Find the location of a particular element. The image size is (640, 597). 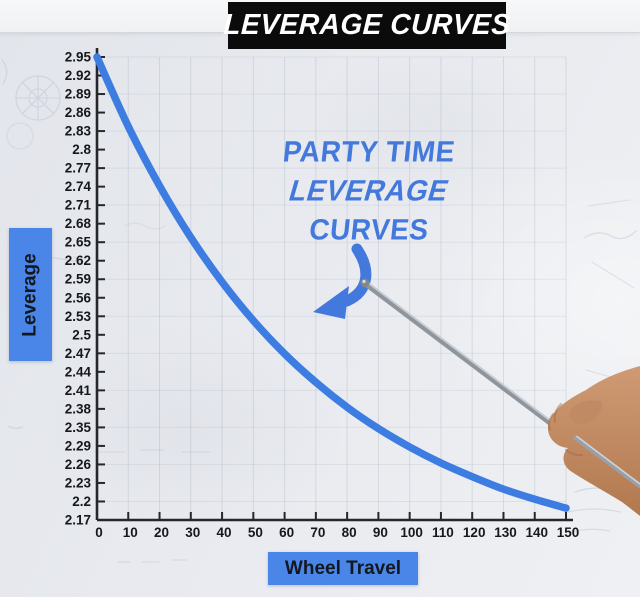

circle-sketch-icon is located at coordinates (20, 136).